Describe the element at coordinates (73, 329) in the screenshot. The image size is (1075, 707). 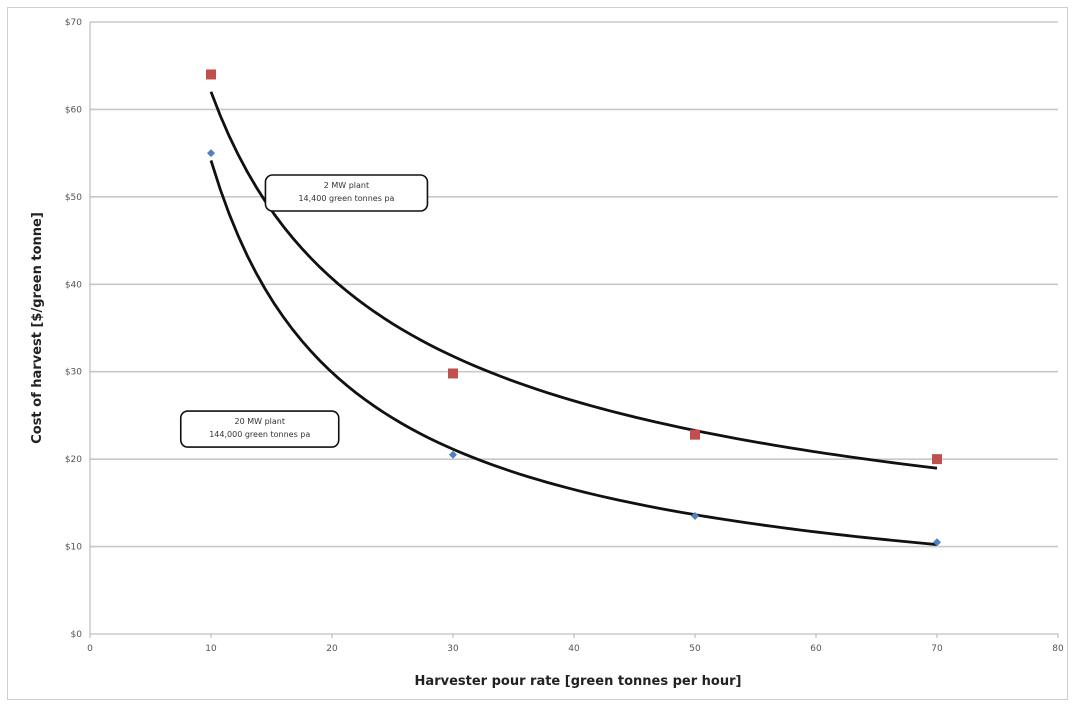
I see `y-tick-labels: $0 $10 $20 $30 $40 $50 $60 $70` at that location.